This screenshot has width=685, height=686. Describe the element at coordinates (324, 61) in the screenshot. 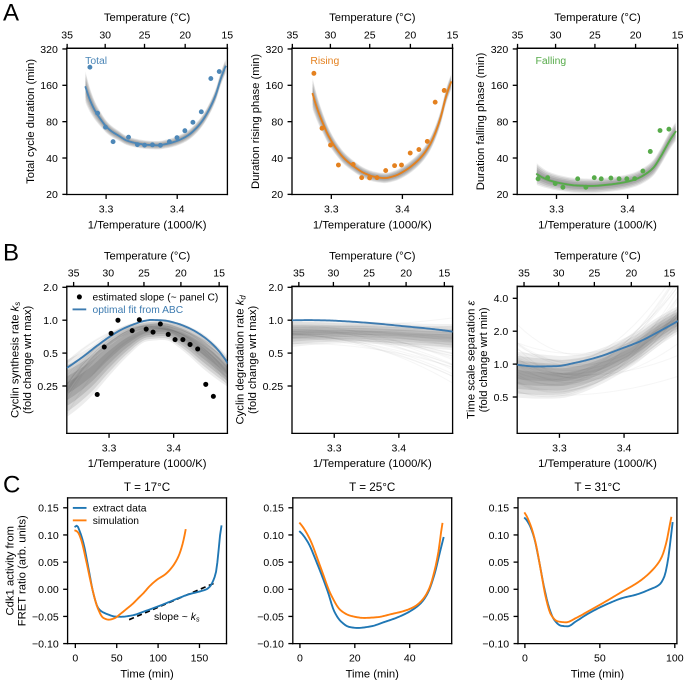

I see `svg-text: Rising` at that location.